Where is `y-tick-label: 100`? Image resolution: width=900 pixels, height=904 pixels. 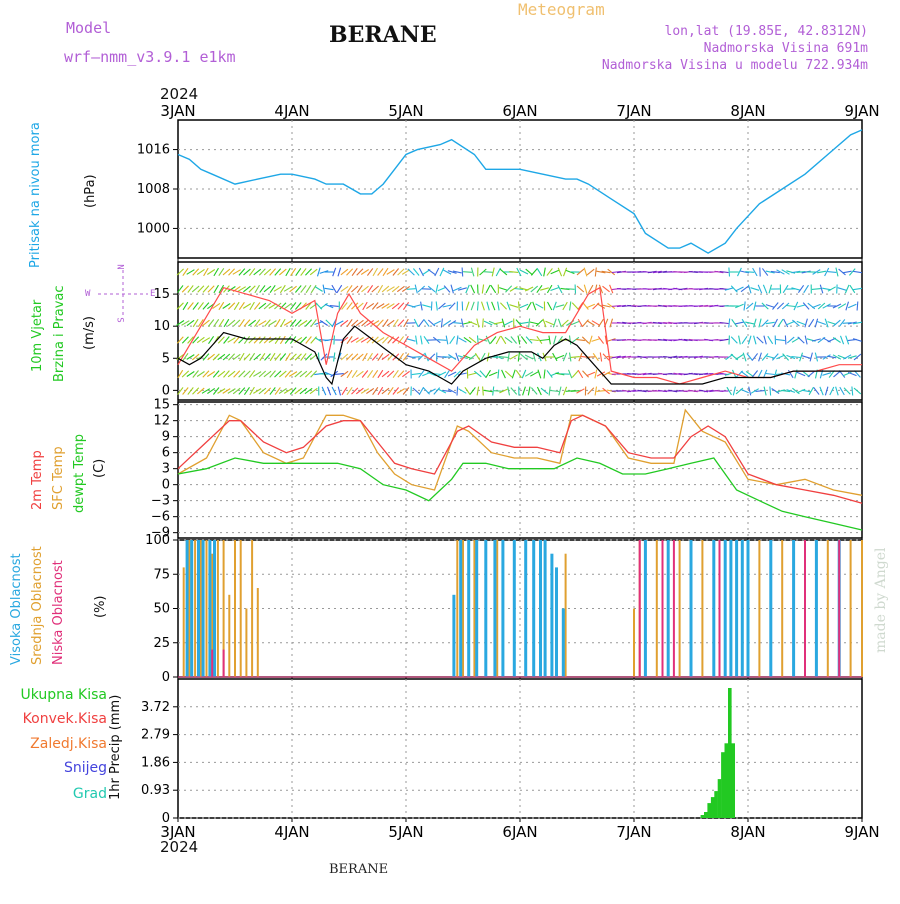
y-tick-label: 100 is located at coordinates (157, 540).